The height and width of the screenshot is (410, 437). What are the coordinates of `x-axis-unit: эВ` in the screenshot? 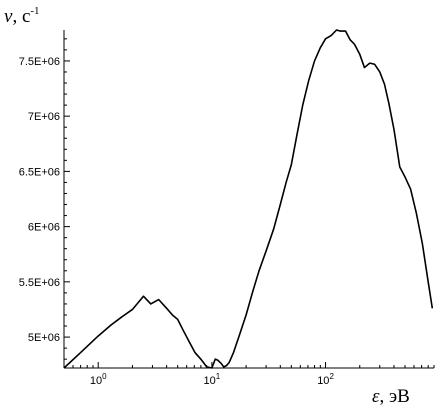 It's located at (399, 396).